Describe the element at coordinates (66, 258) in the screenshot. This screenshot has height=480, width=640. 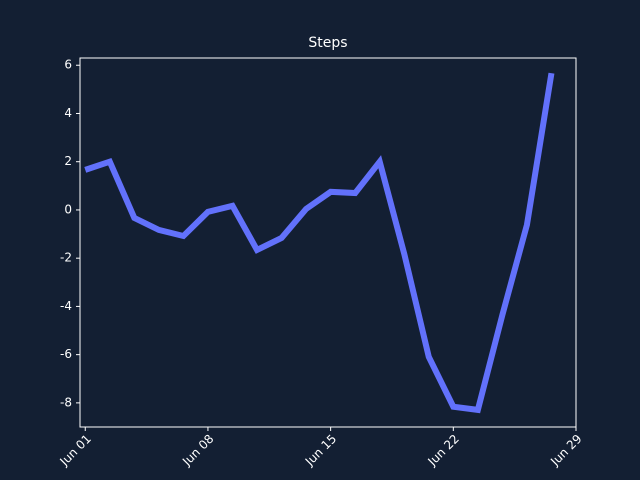
I see `y-tick-label: -2` at that location.